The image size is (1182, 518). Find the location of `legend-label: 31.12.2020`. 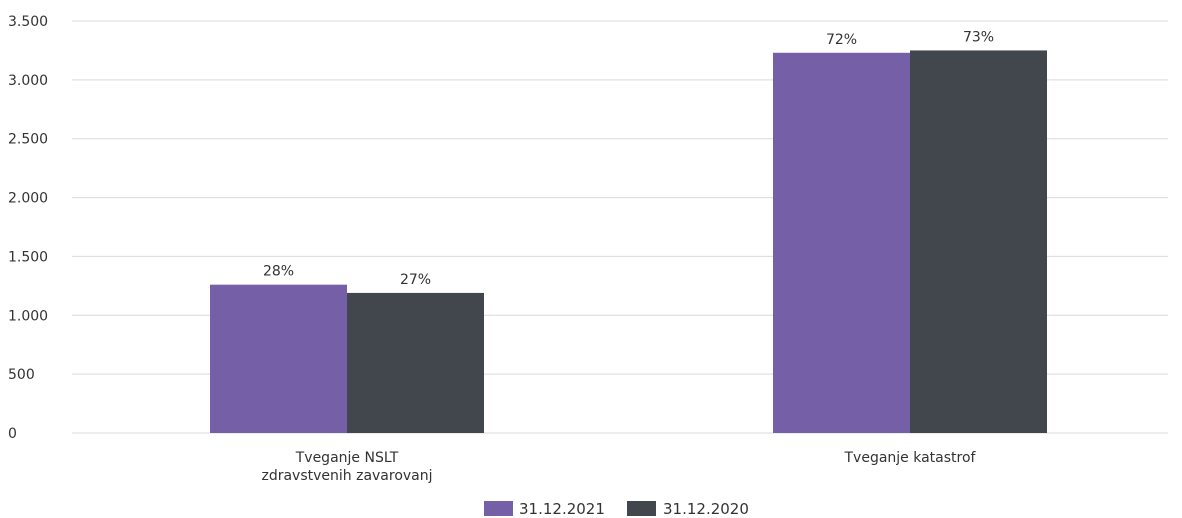

legend-label: 31.12.2020 is located at coordinates (706, 509).